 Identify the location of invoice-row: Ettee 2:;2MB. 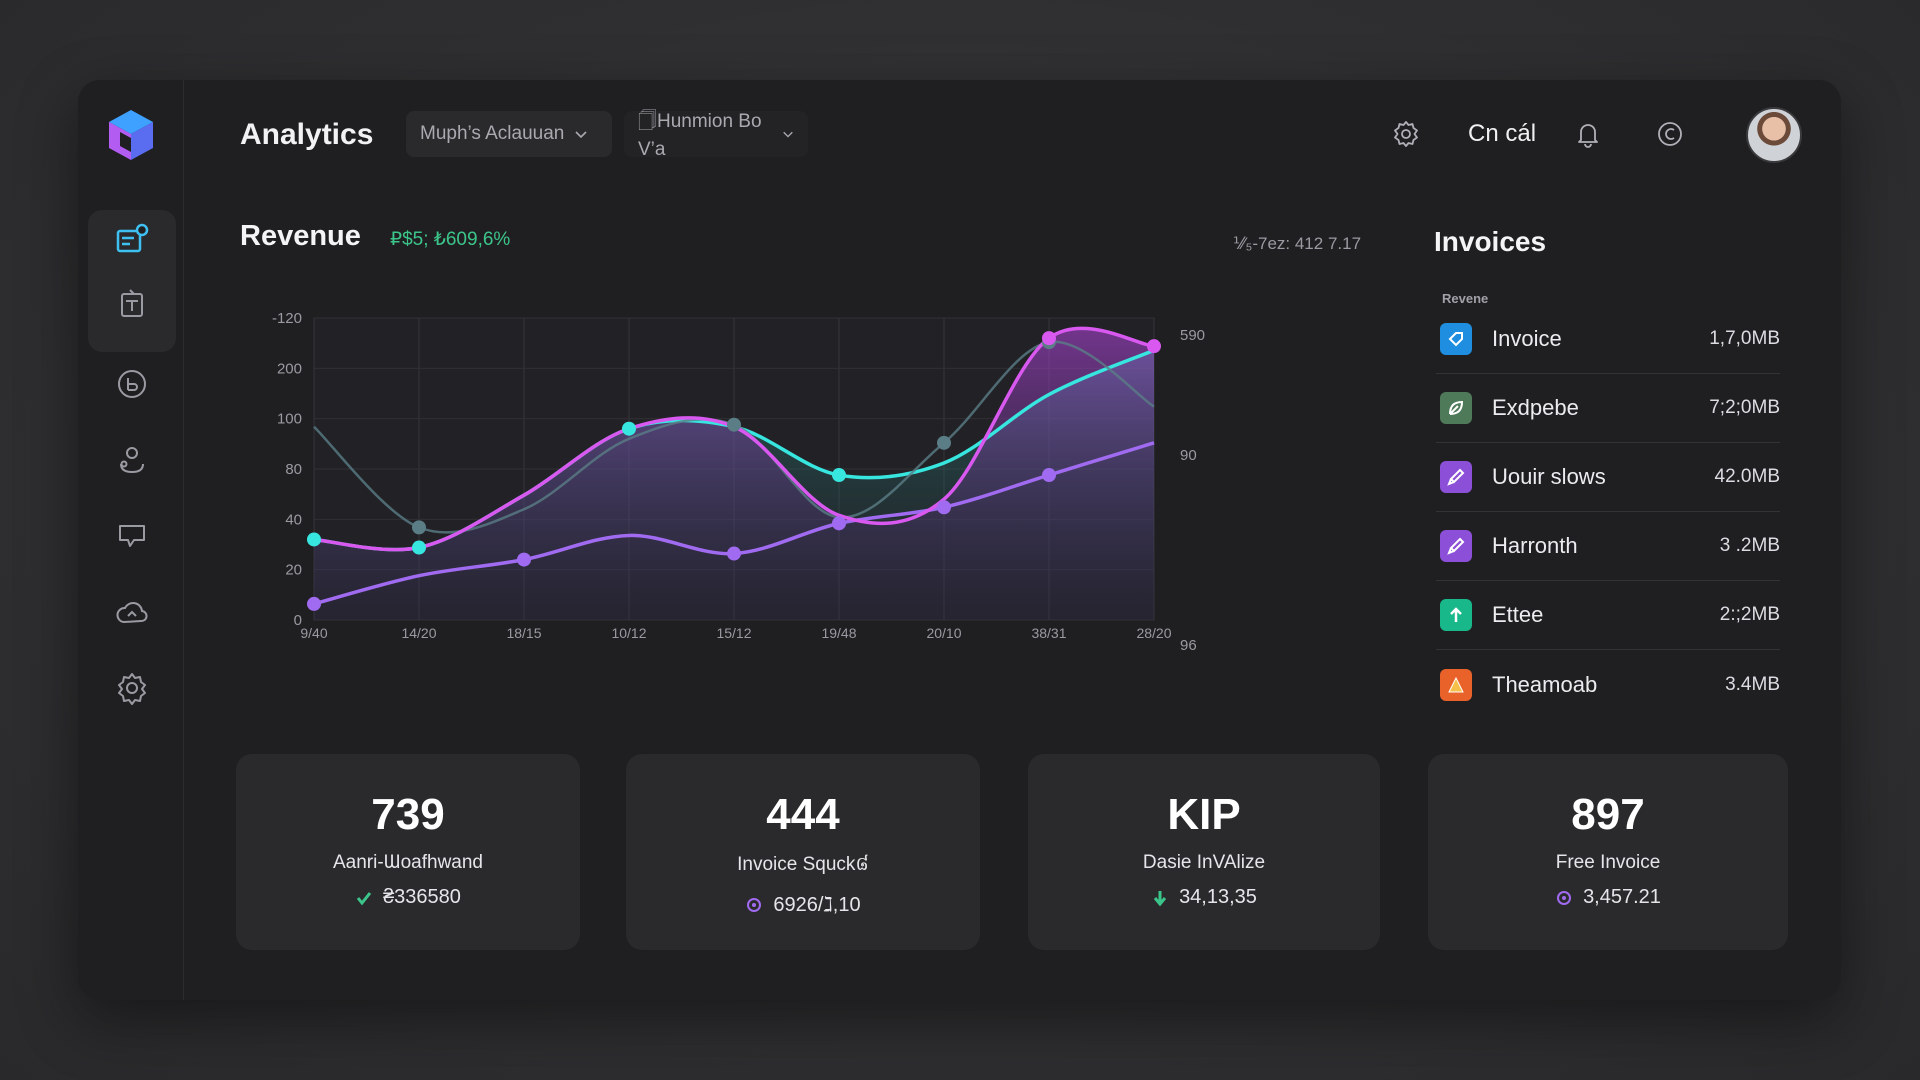
(1608, 615).